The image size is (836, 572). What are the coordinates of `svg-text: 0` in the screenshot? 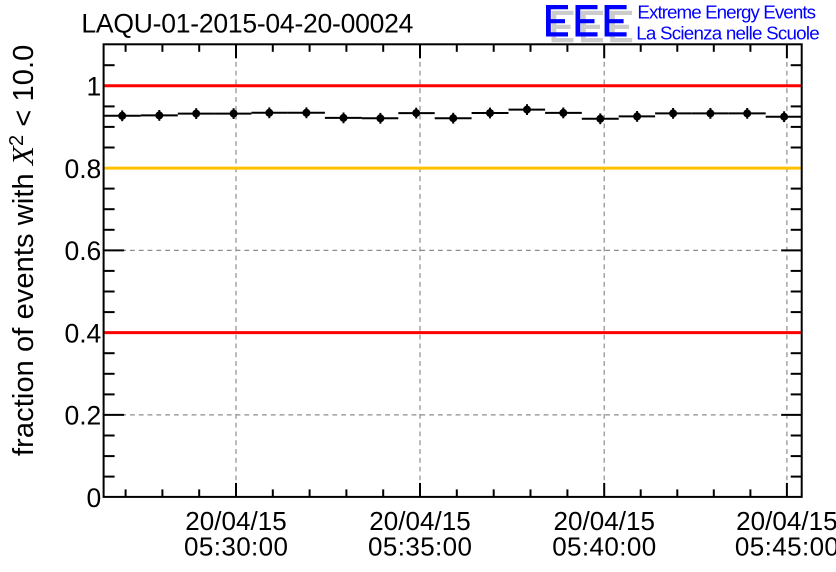 It's located at (94, 498).